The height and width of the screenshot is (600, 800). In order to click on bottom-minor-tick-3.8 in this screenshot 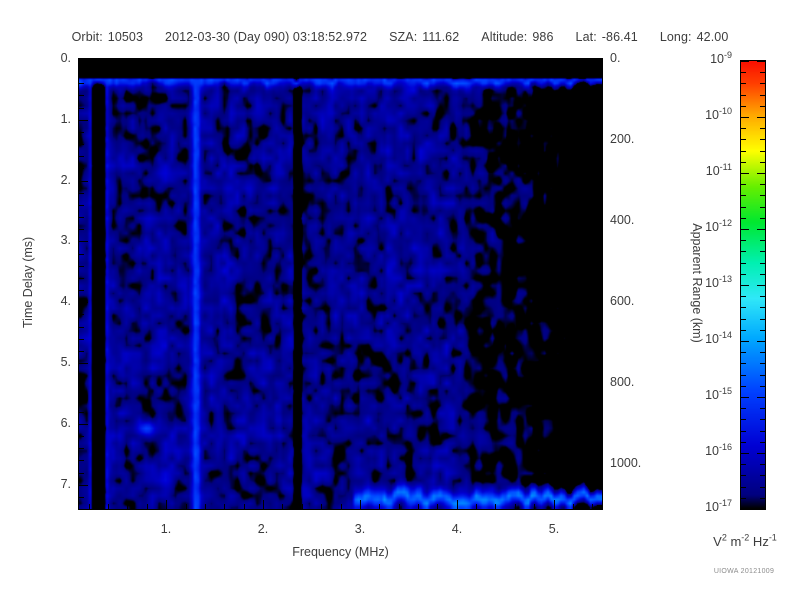, I will do `click(437, 506)`.